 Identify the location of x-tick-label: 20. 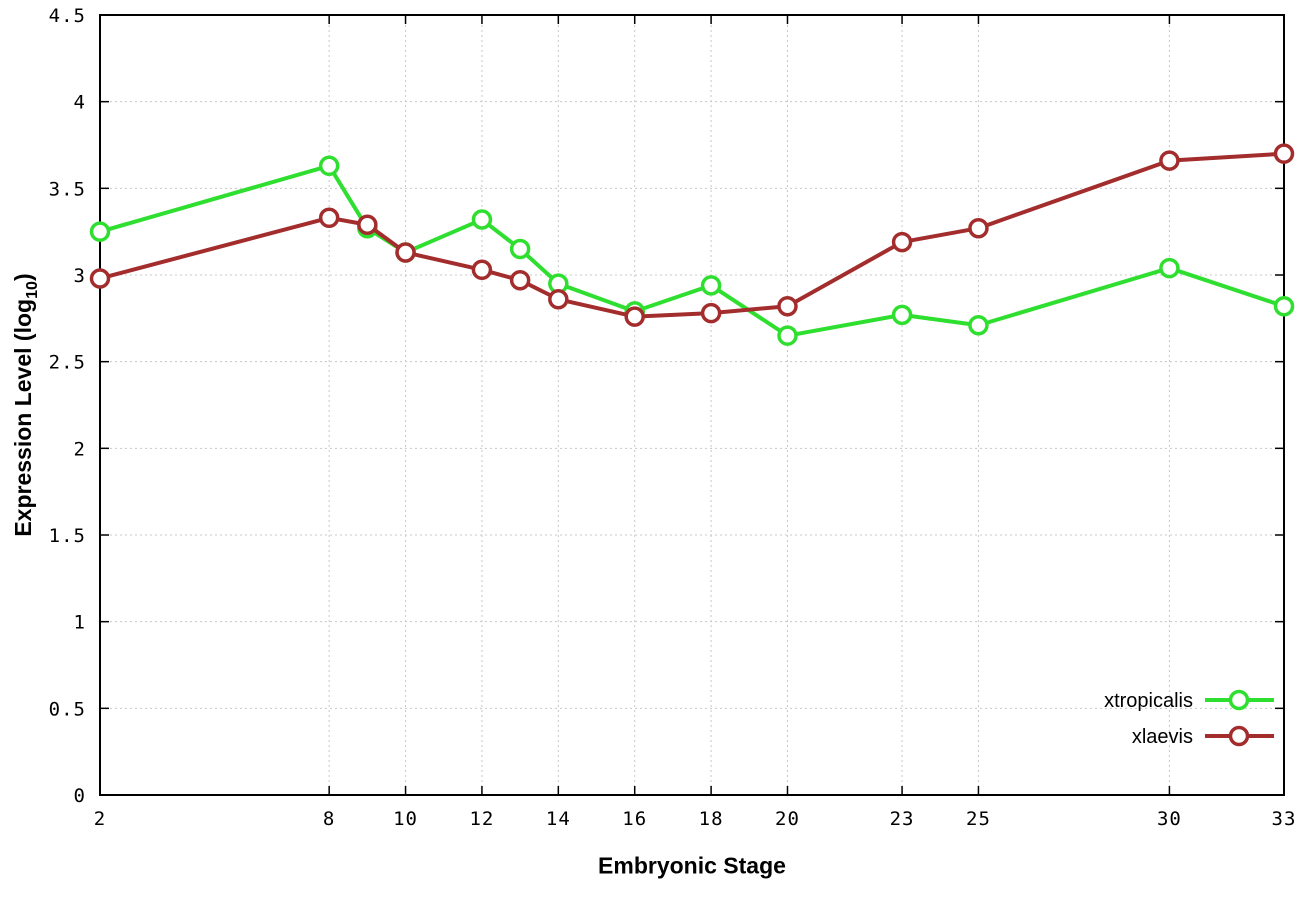
(787, 819).